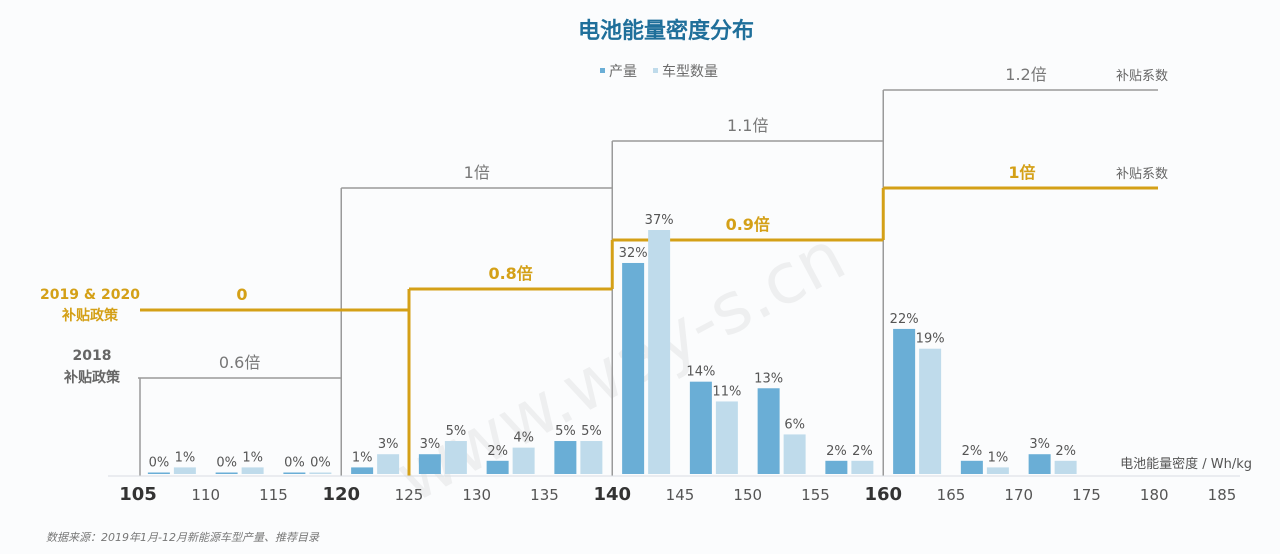  What do you see at coordinates (1142, 76) in the screenshot?
I see `policy-2018-end-label: 补贴系数` at bounding box center [1142, 76].